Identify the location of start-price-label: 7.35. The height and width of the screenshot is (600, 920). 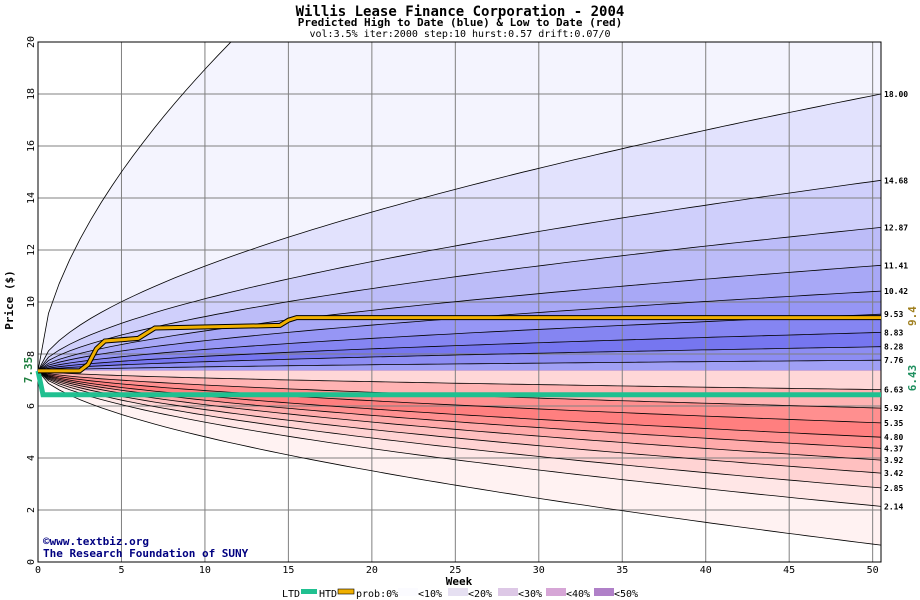
(28, 370).